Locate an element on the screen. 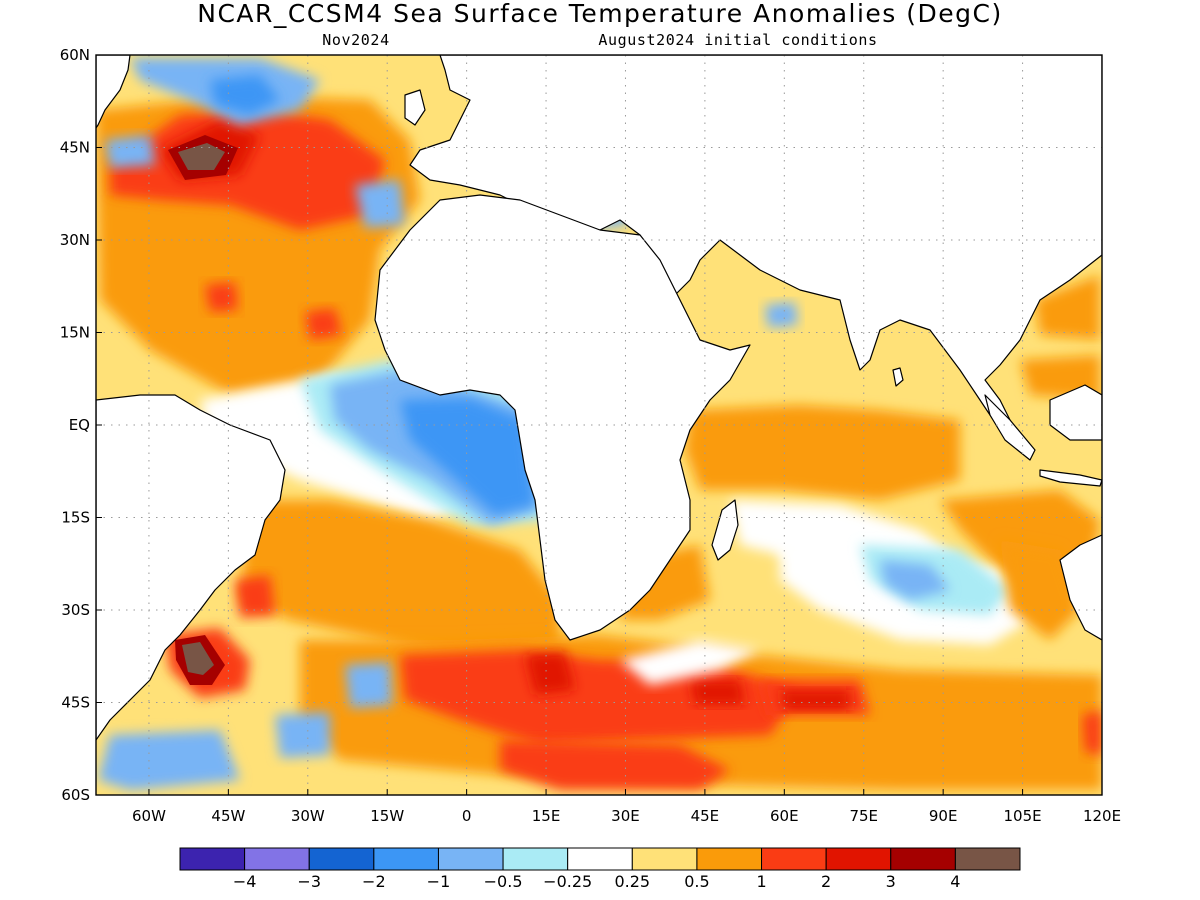  lon-tick-label: 120E is located at coordinates (1102, 816).